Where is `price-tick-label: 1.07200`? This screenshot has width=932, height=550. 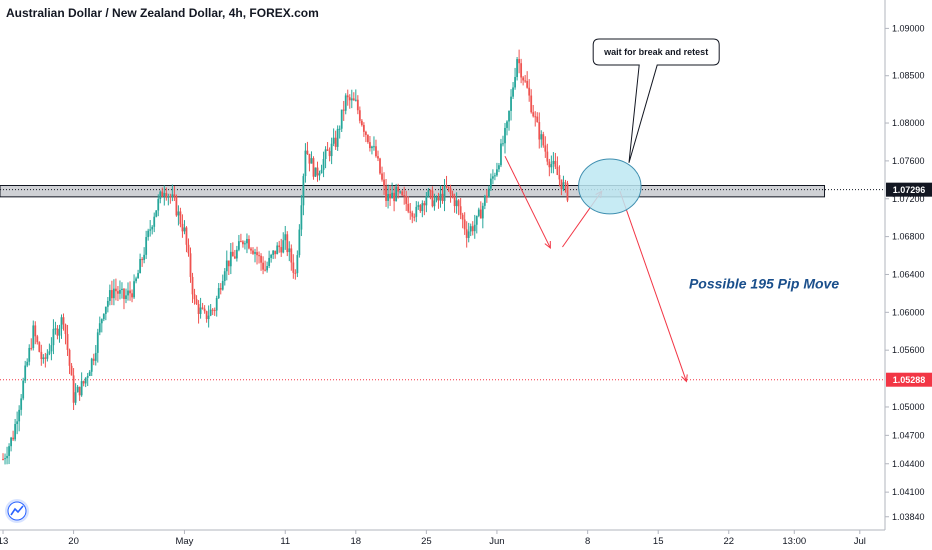 price-tick-label: 1.07200 is located at coordinates (908, 199).